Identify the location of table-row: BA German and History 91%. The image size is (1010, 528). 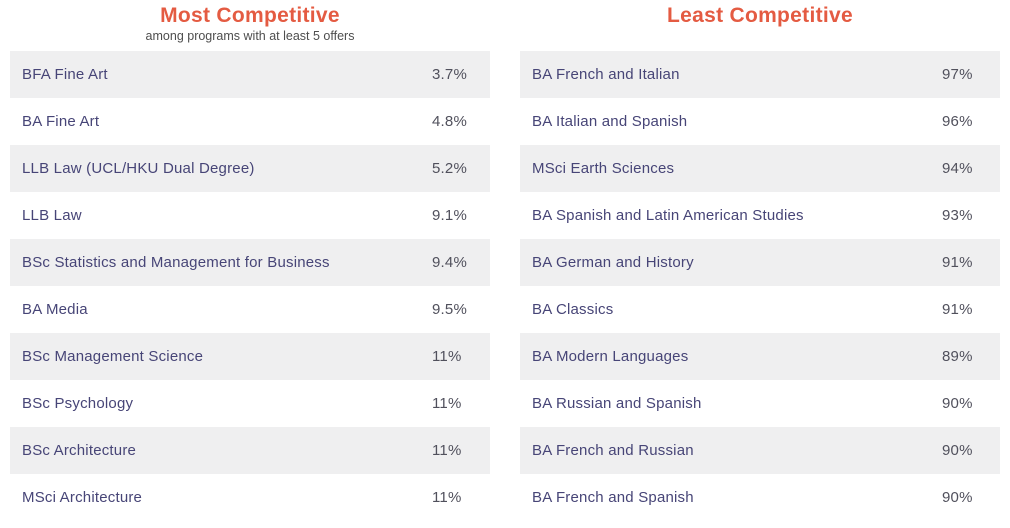
(760, 262).